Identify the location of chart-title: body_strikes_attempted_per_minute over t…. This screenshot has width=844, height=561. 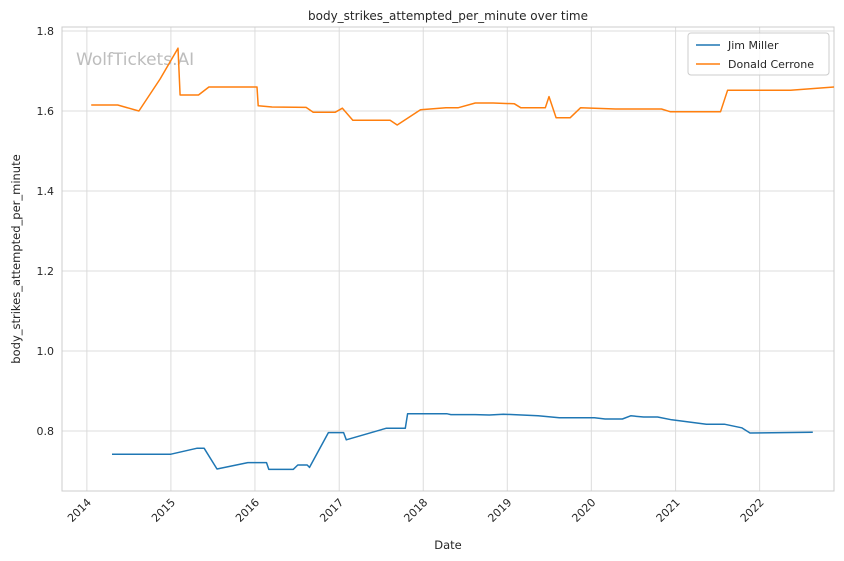
(448, 16).